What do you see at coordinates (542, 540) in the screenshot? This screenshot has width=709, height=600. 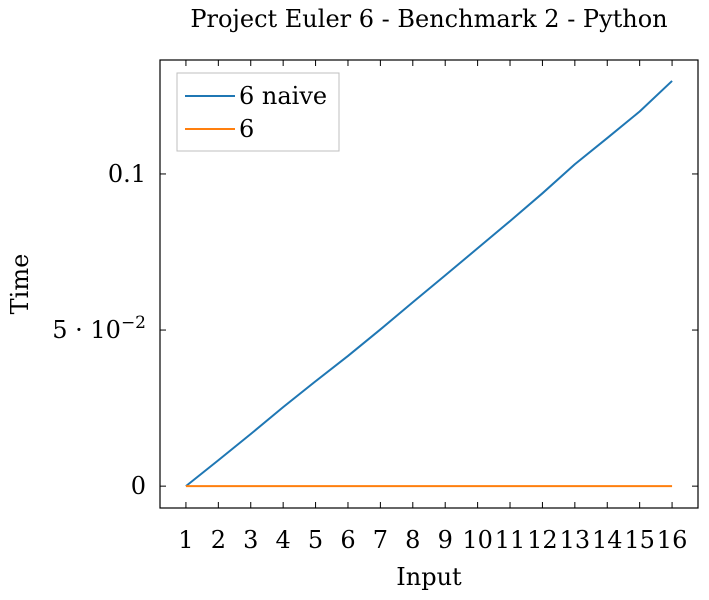 I see `x-tick-label: 12` at bounding box center [542, 540].